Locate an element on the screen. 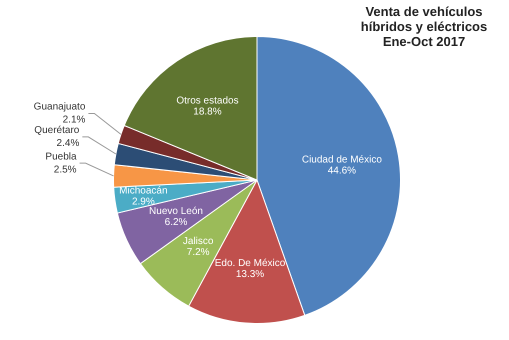 The height and width of the screenshot is (340, 509). data-label: 2.9% is located at coordinates (143, 202).